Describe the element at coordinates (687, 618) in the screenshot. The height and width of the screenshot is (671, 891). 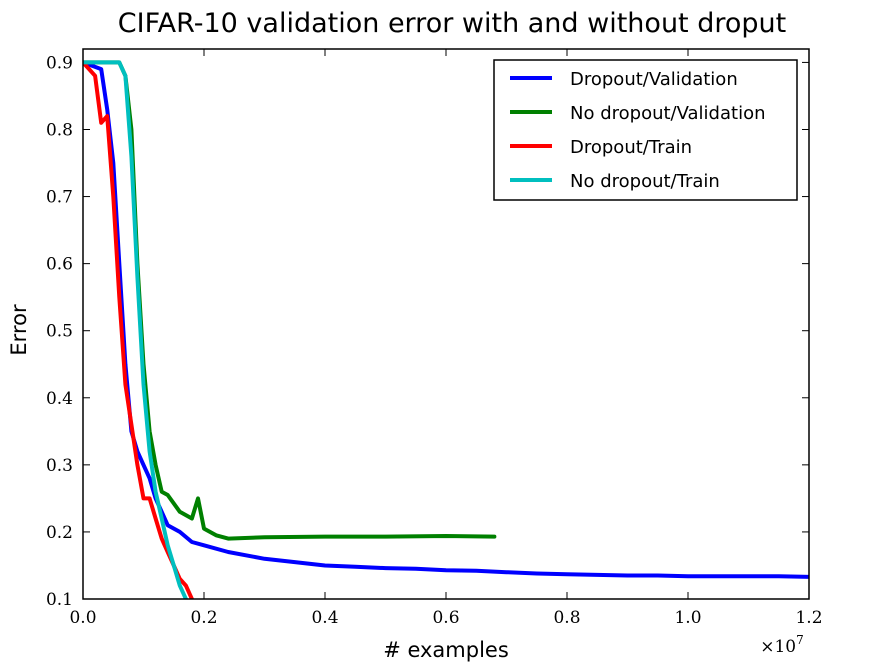
I see `x-tick-label: 1.0` at that location.